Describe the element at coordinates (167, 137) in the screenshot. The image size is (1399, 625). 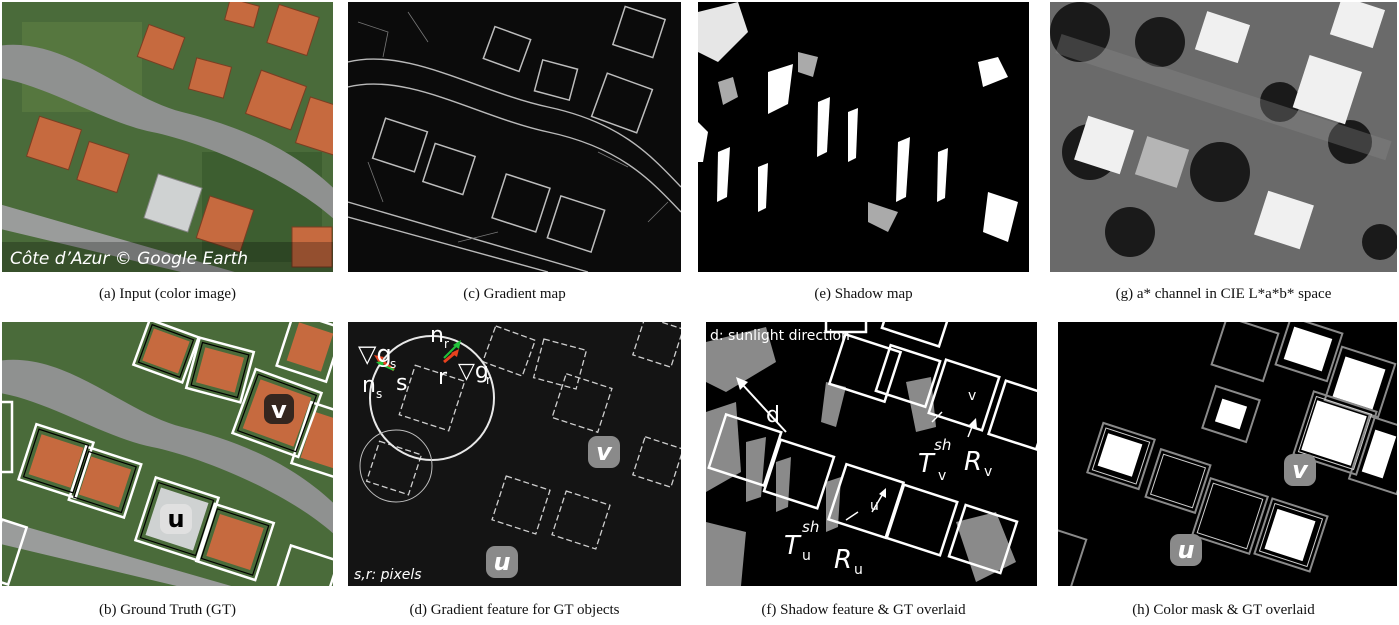
I see `panel-a-input-image: Côte d’Azur © Google Earth` at that location.